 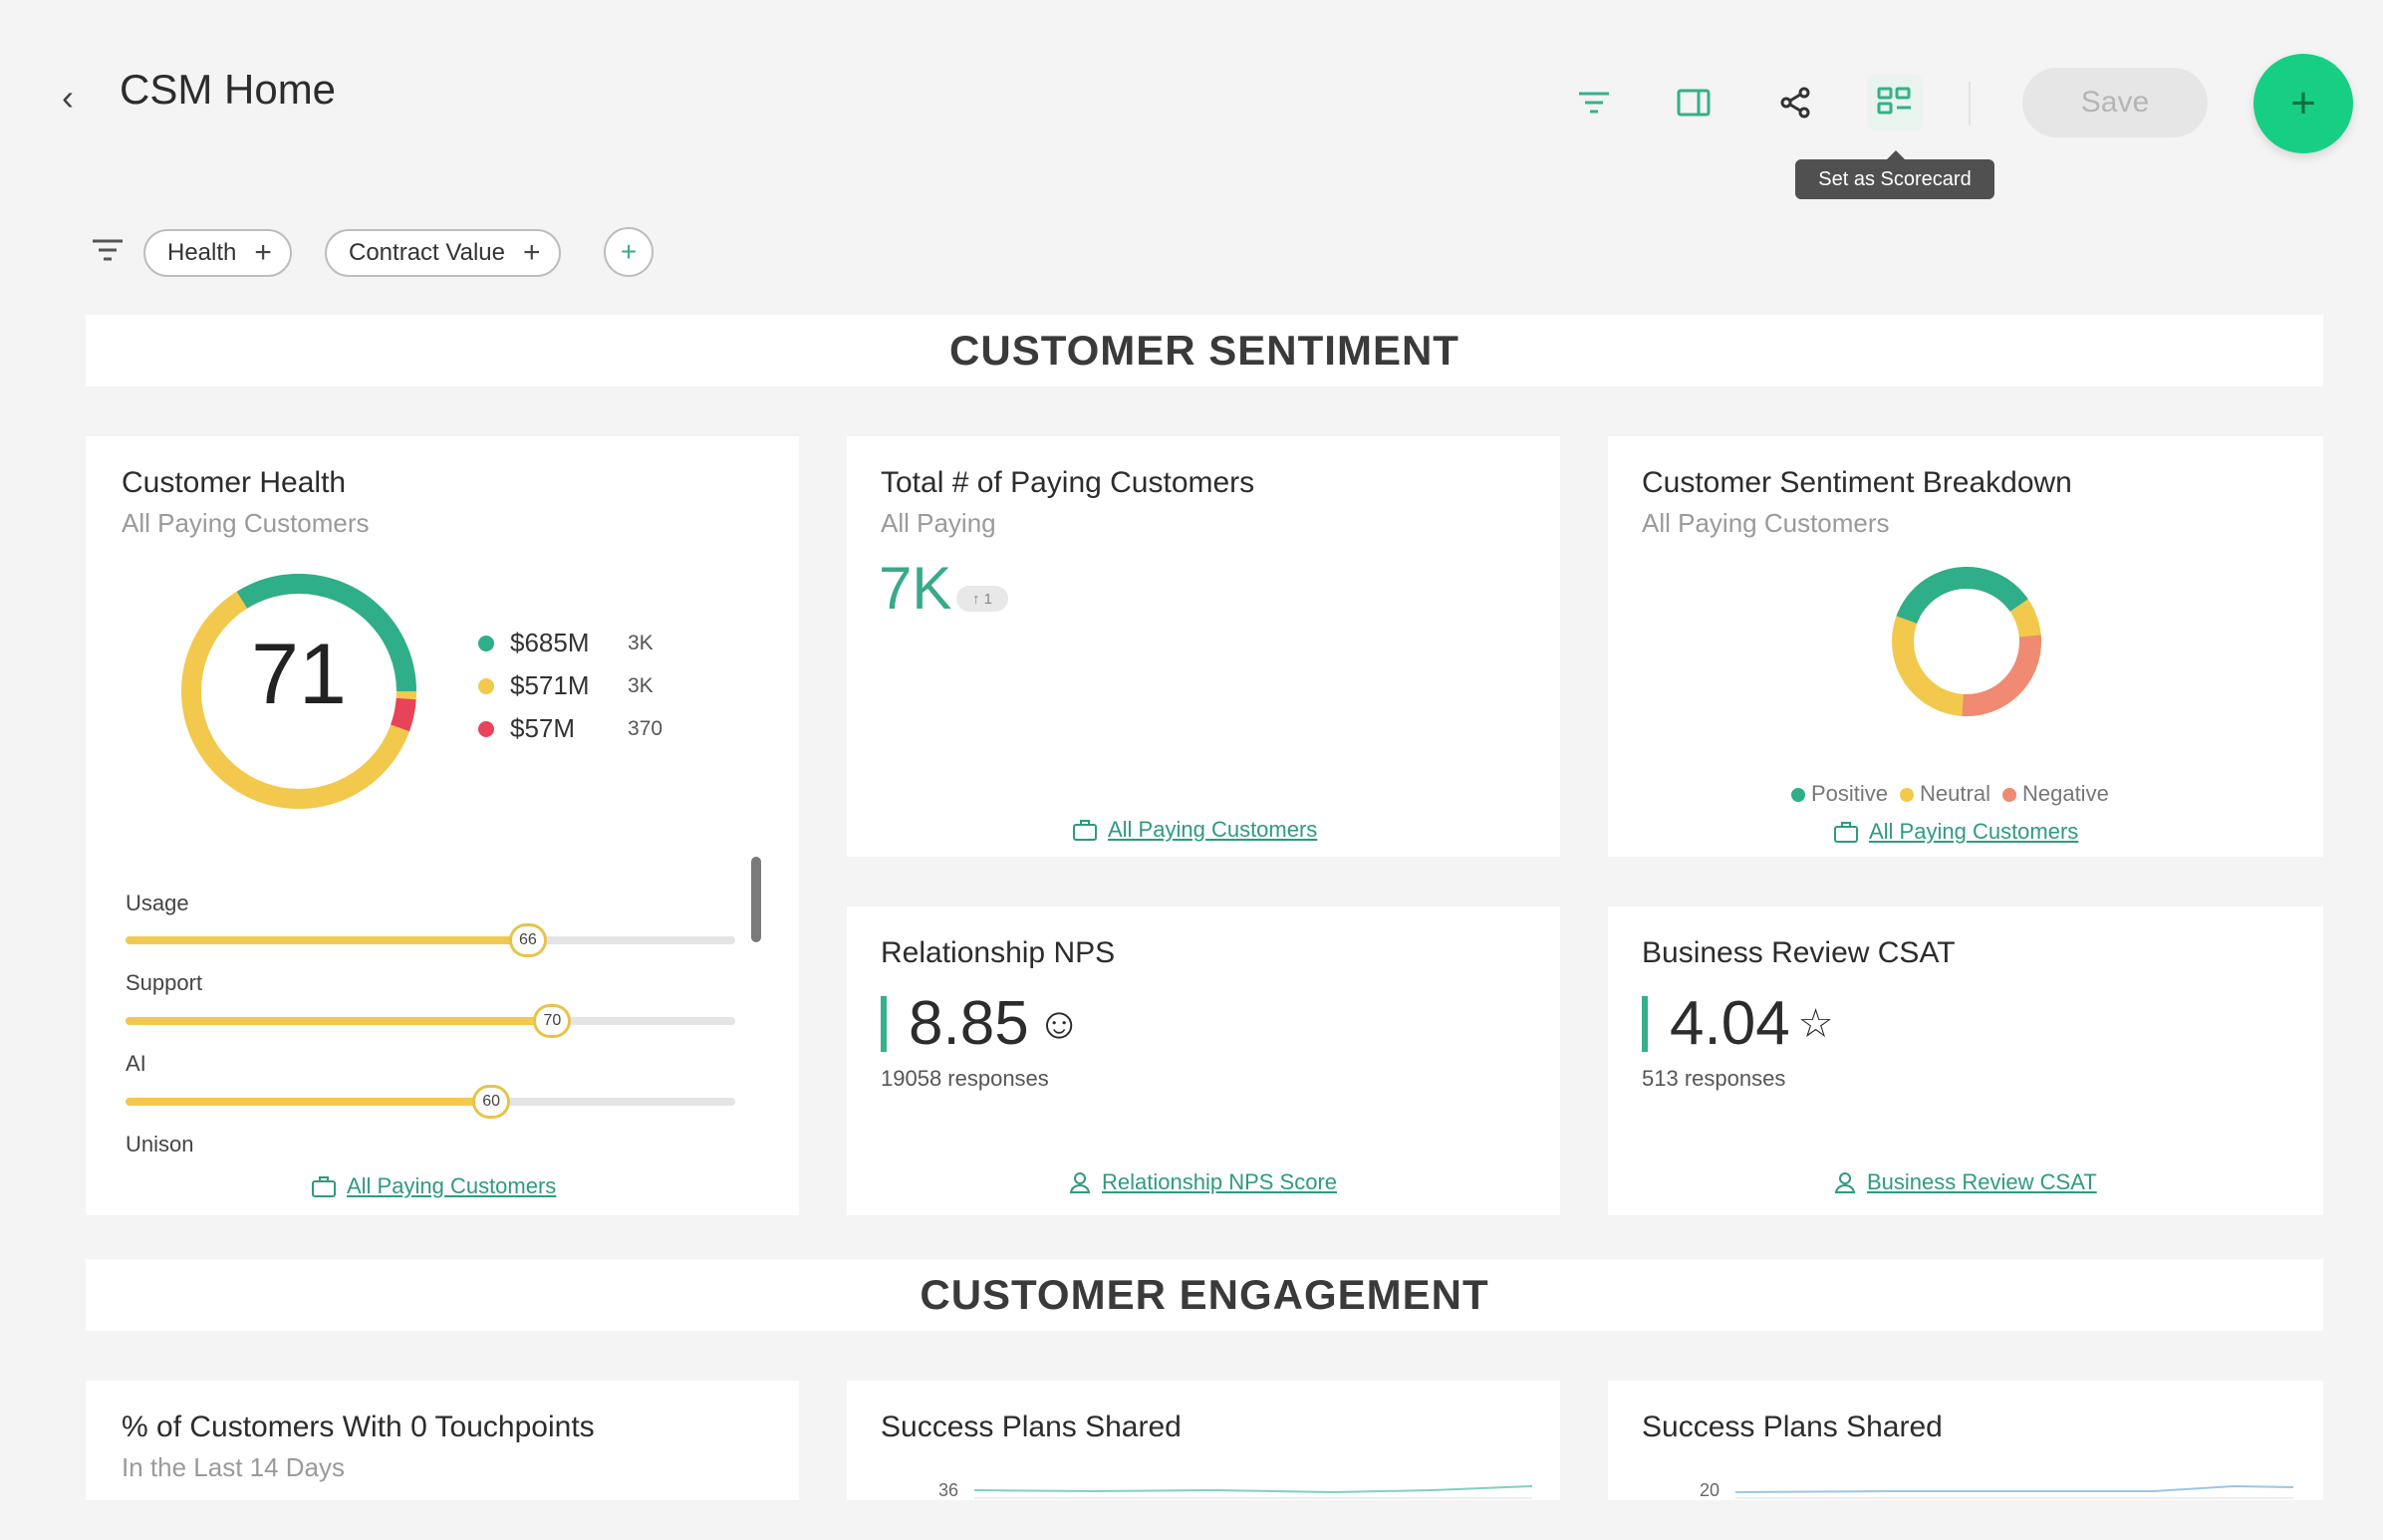 I want to click on star-icon: ☆, so click(x=1815, y=1023).